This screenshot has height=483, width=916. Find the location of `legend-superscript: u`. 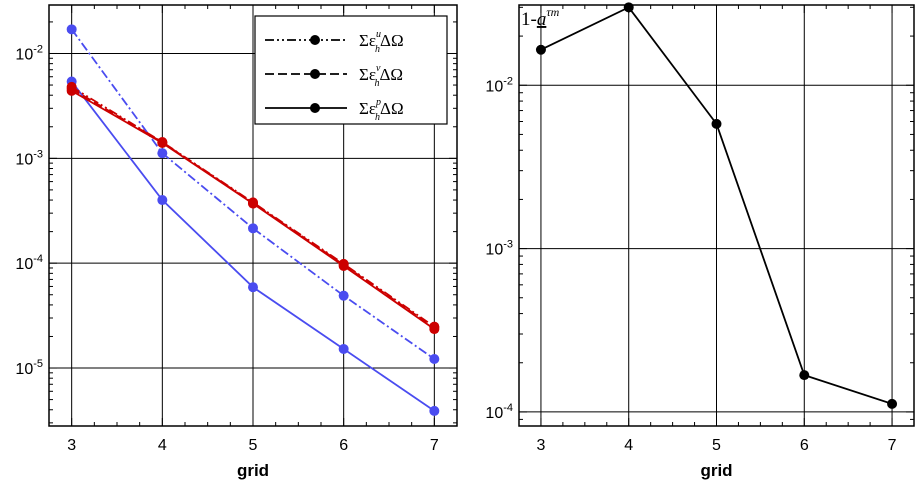

legend-superscript: u is located at coordinates (378, 34).